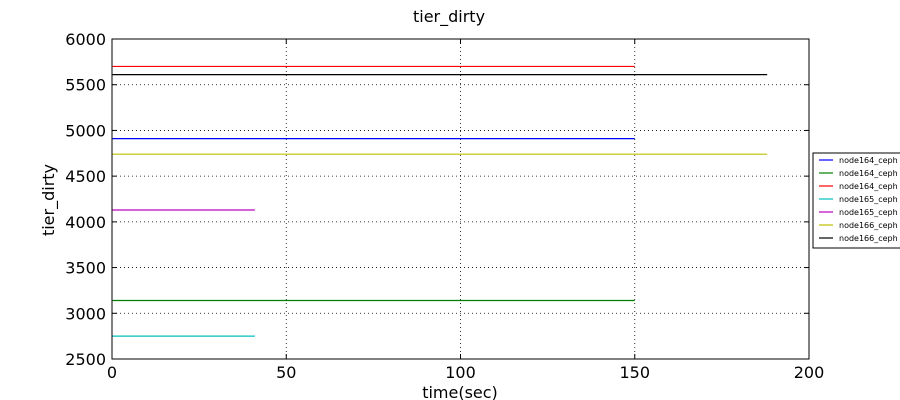 Image resolution: width=900 pixels, height=400 pixels. I want to click on x-tick-label: 0, so click(112, 372).